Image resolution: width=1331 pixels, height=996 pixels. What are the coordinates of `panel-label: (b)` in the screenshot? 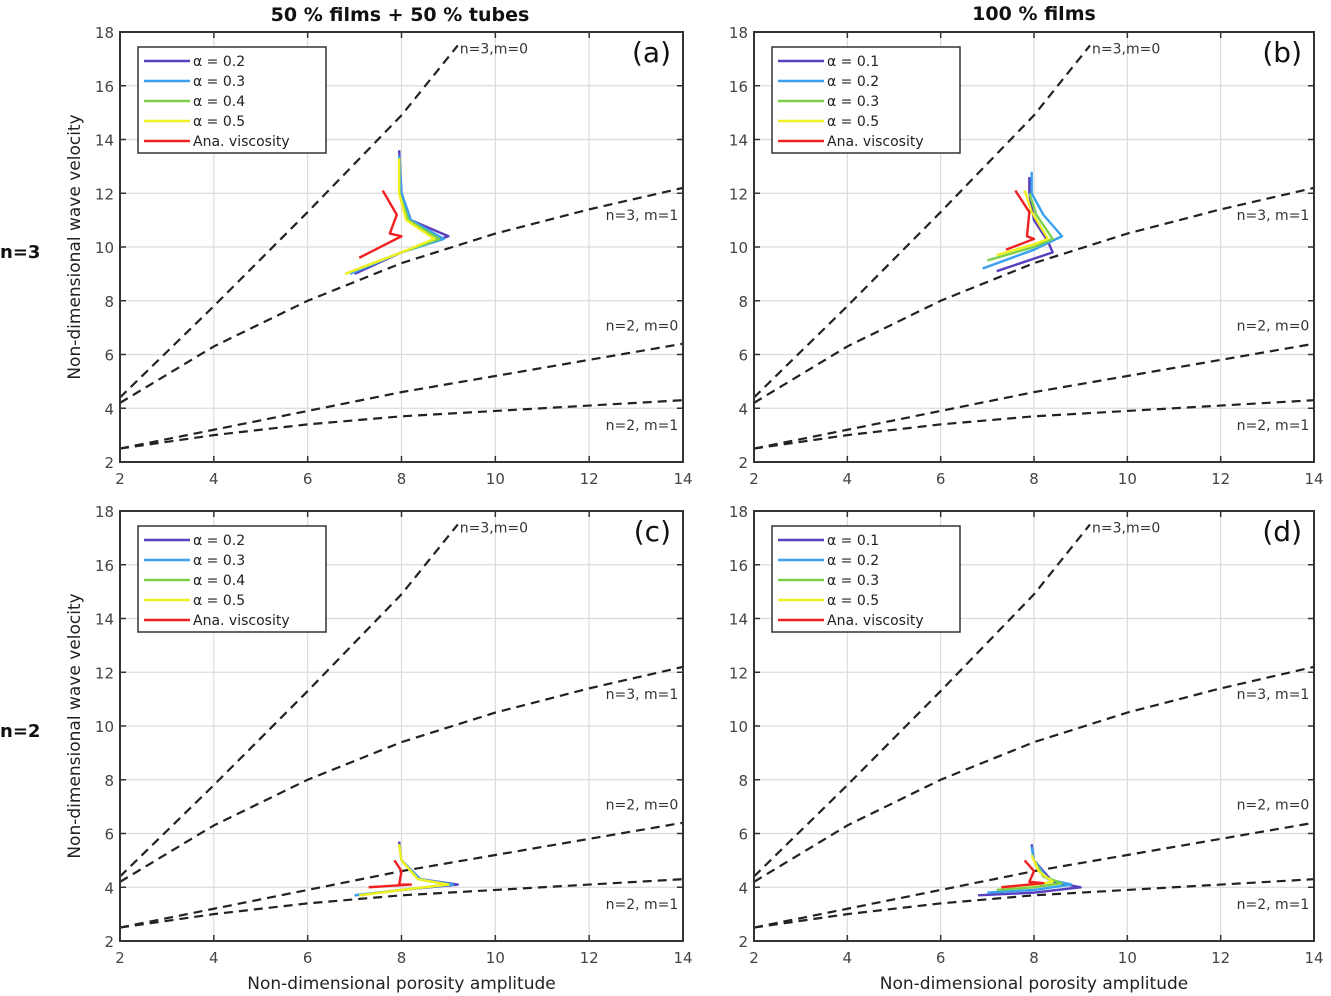 It's located at (1282, 52).